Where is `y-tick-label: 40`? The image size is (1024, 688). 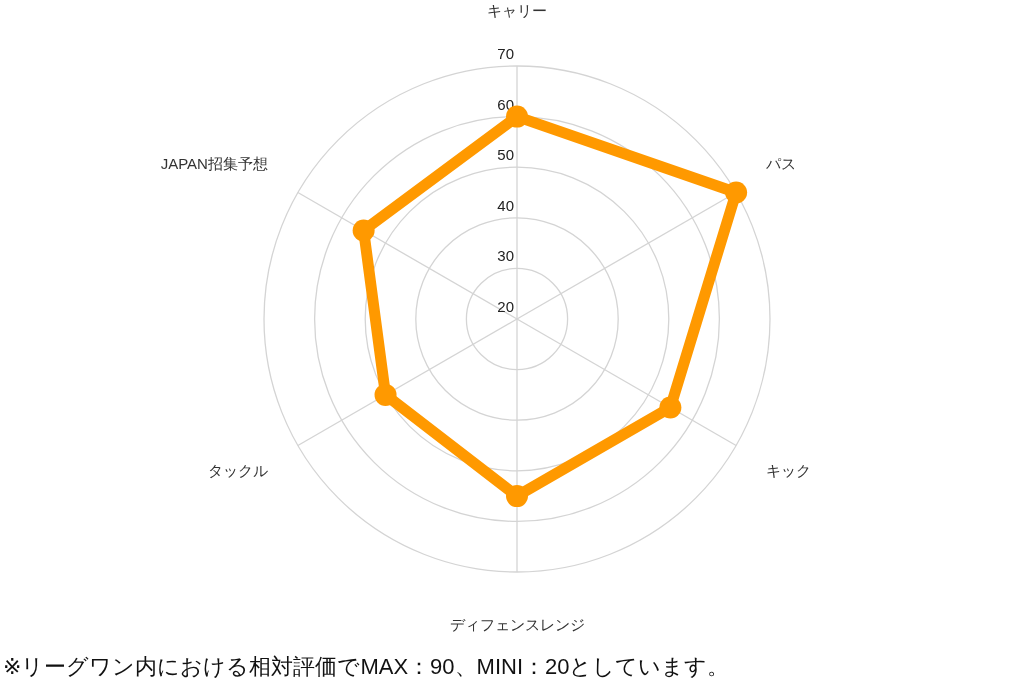 y-tick-label: 40 is located at coordinates (505, 205).